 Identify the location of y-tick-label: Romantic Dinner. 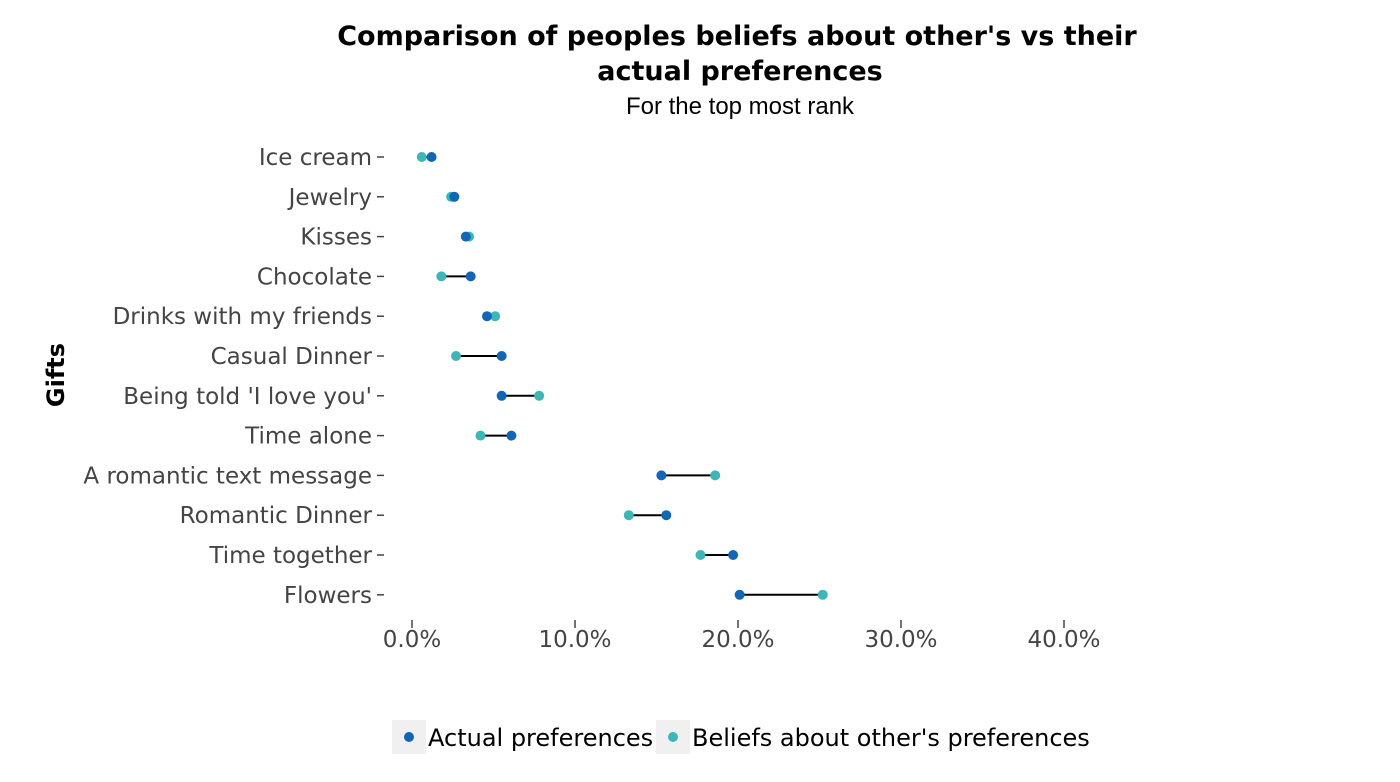
(276, 516).